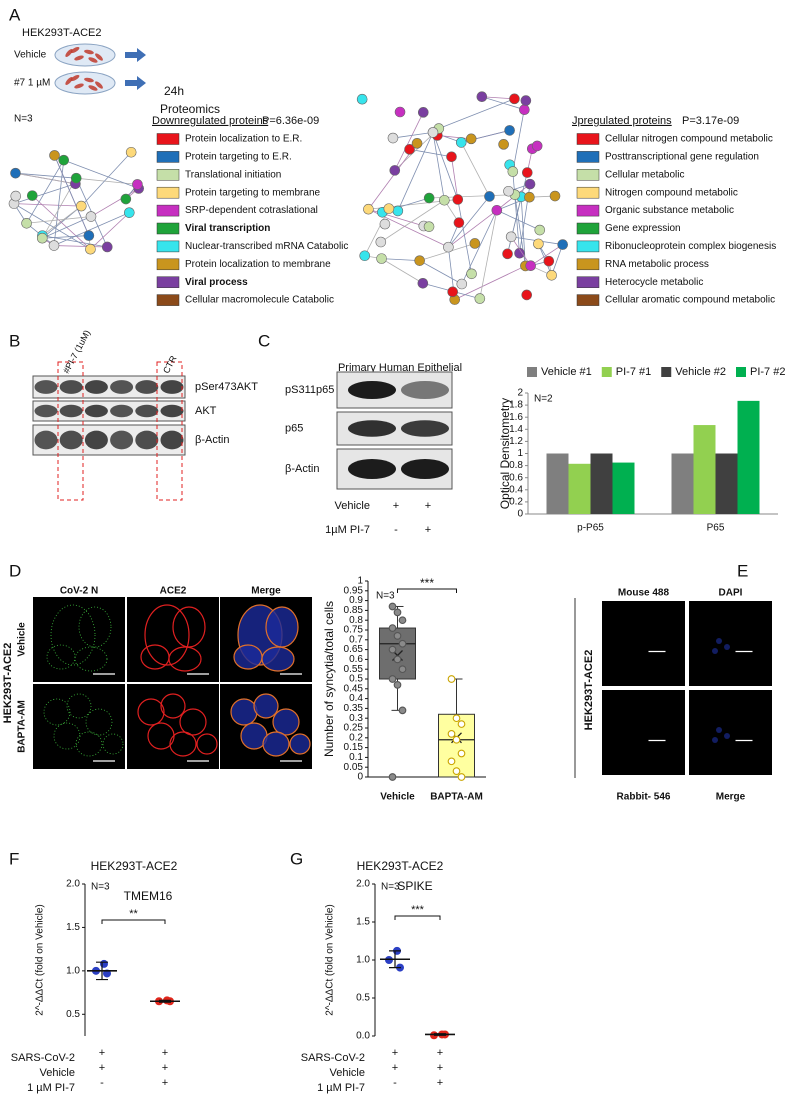 The width and height of the screenshot is (788, 1099). I want to click on arrow, so click(135, 83).